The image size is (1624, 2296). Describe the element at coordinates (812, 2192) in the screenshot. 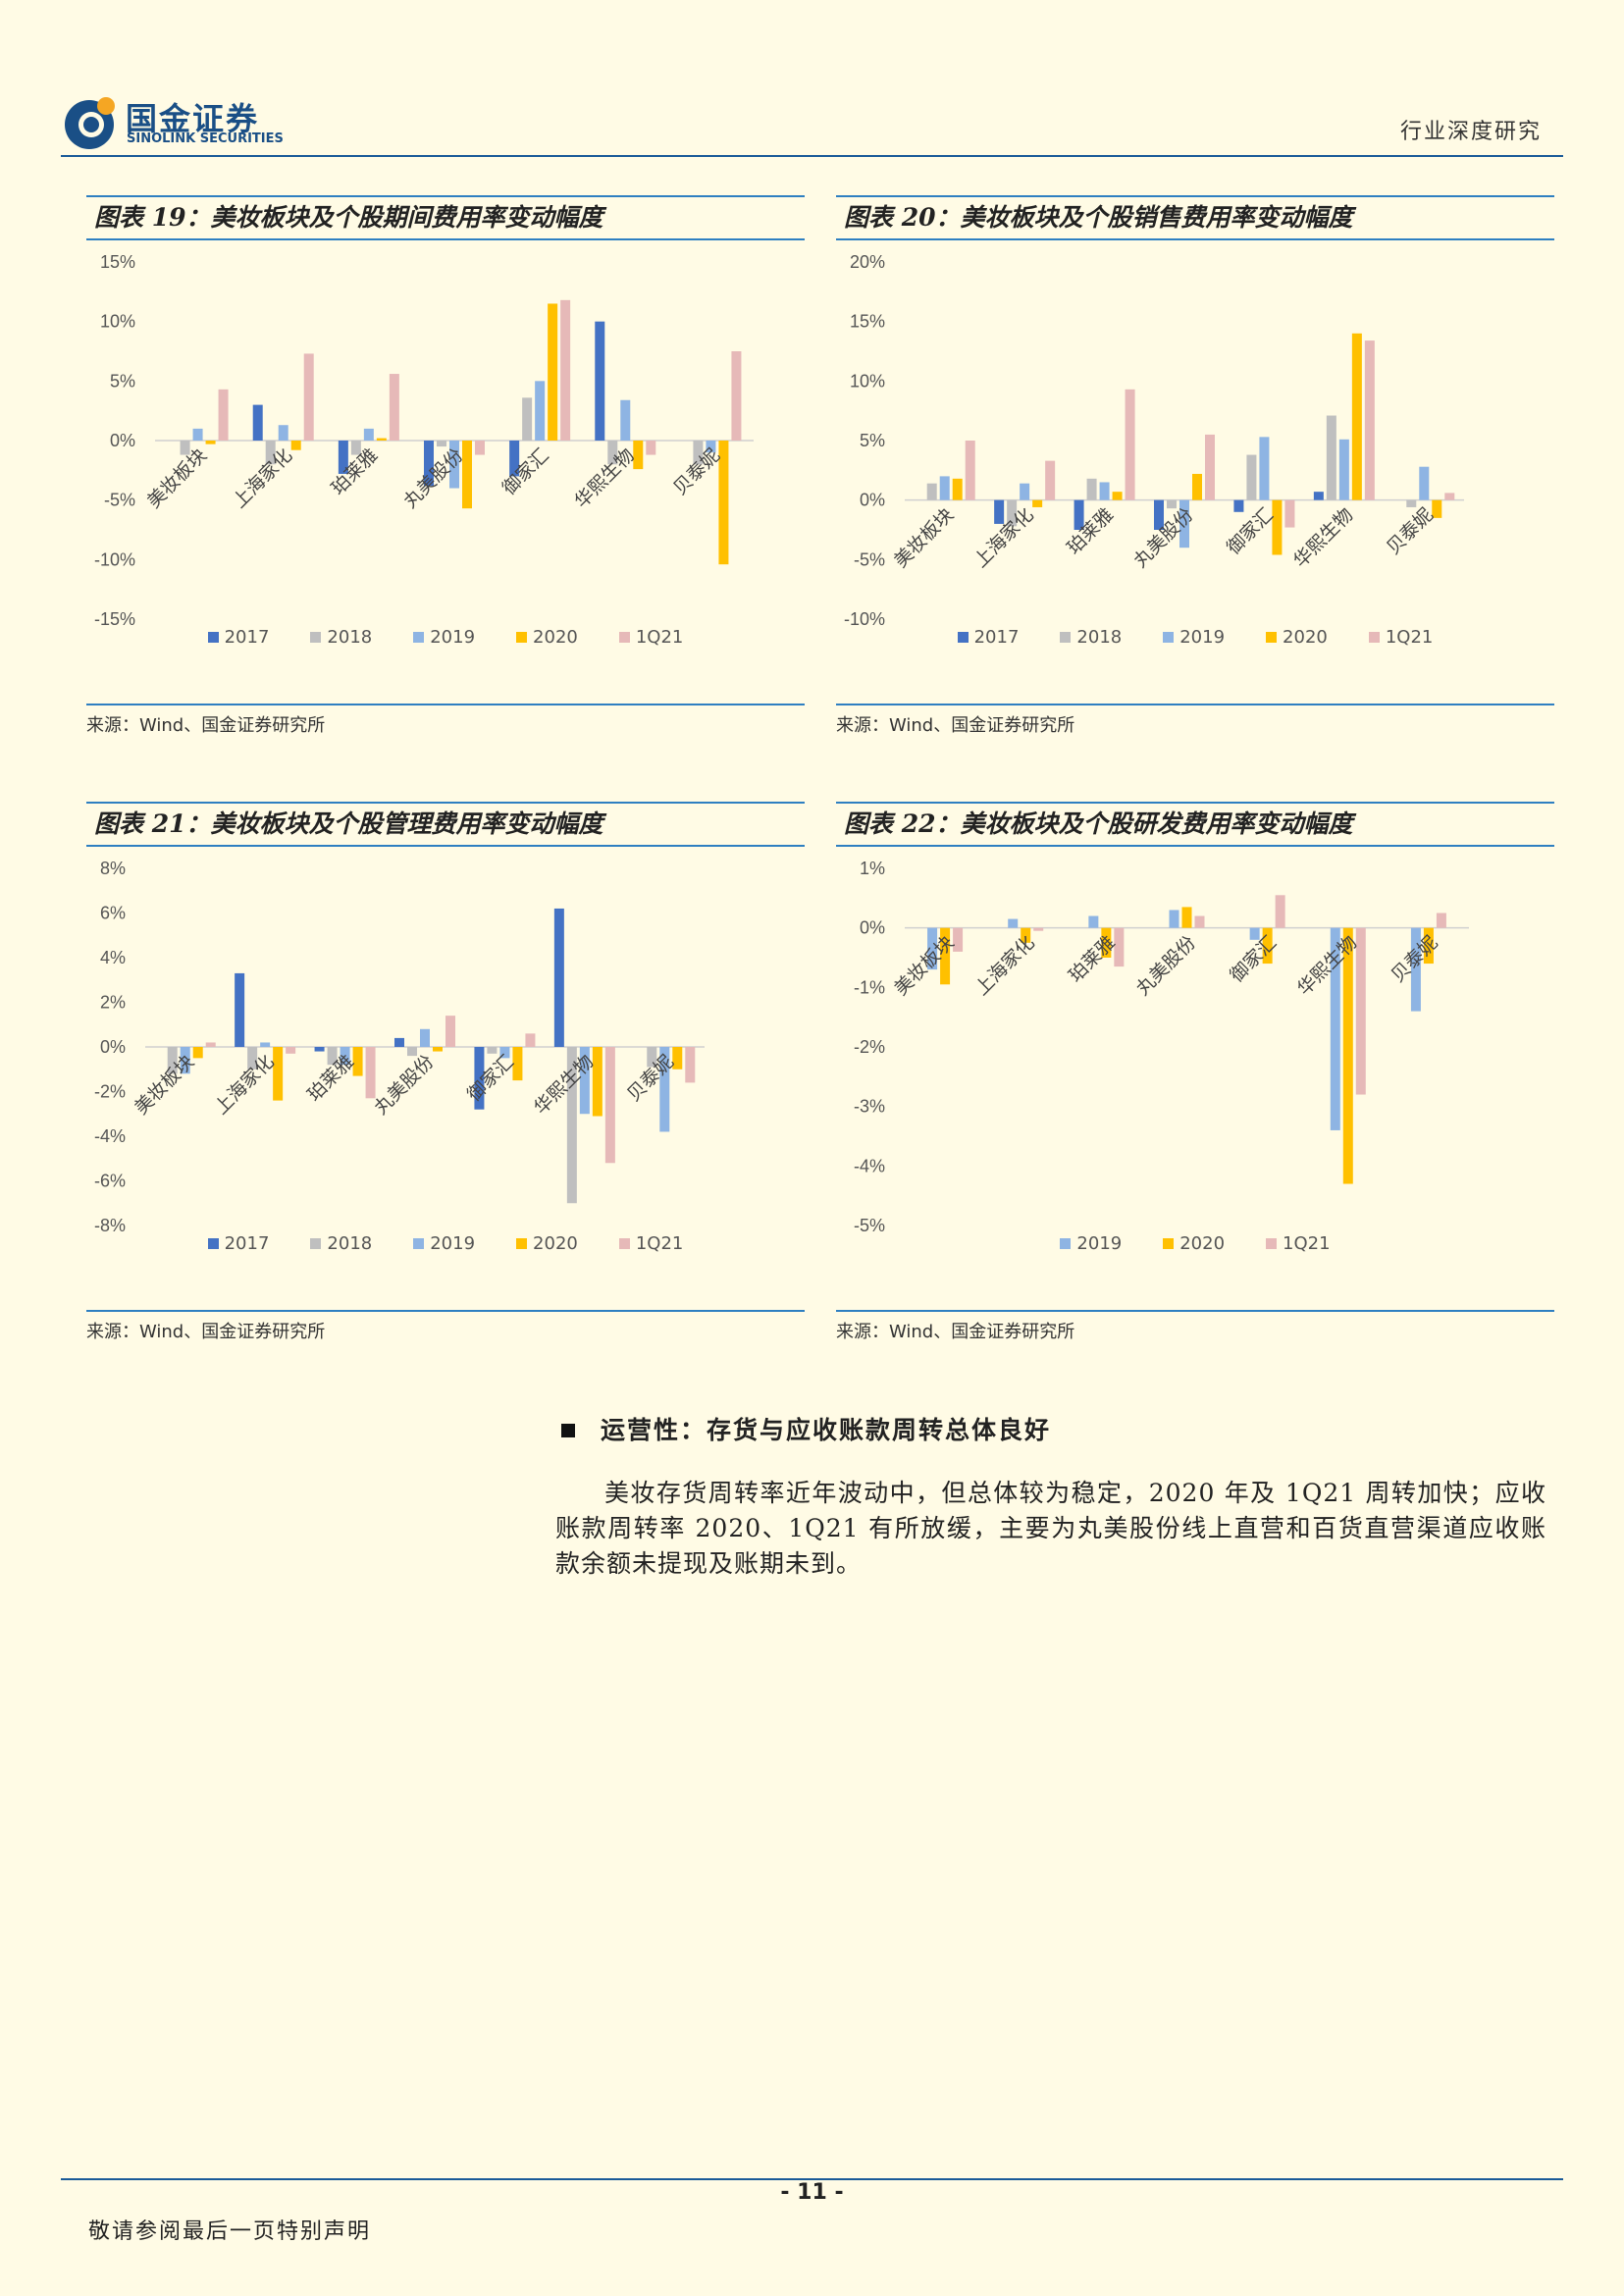

I see `page-number: - 11 -` at that location.